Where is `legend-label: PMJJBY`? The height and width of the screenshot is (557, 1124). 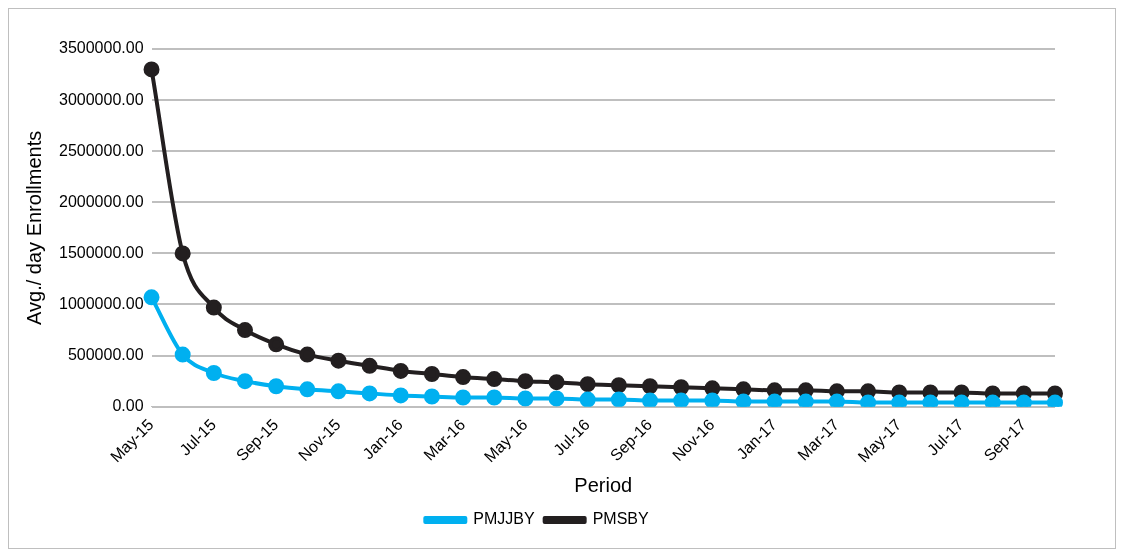
legend-label: PMJJBY is located at coordinates (504, 519).